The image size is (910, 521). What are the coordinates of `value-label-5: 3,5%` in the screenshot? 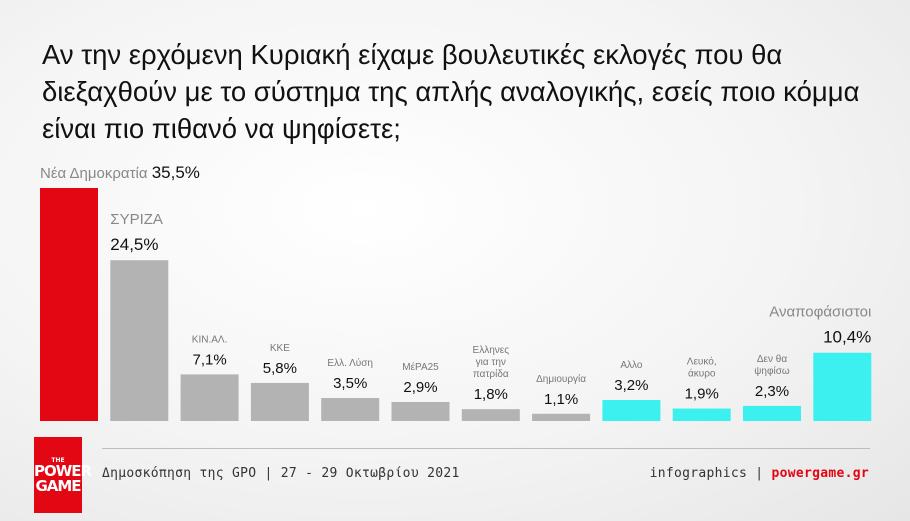 It's located at (350, 383).